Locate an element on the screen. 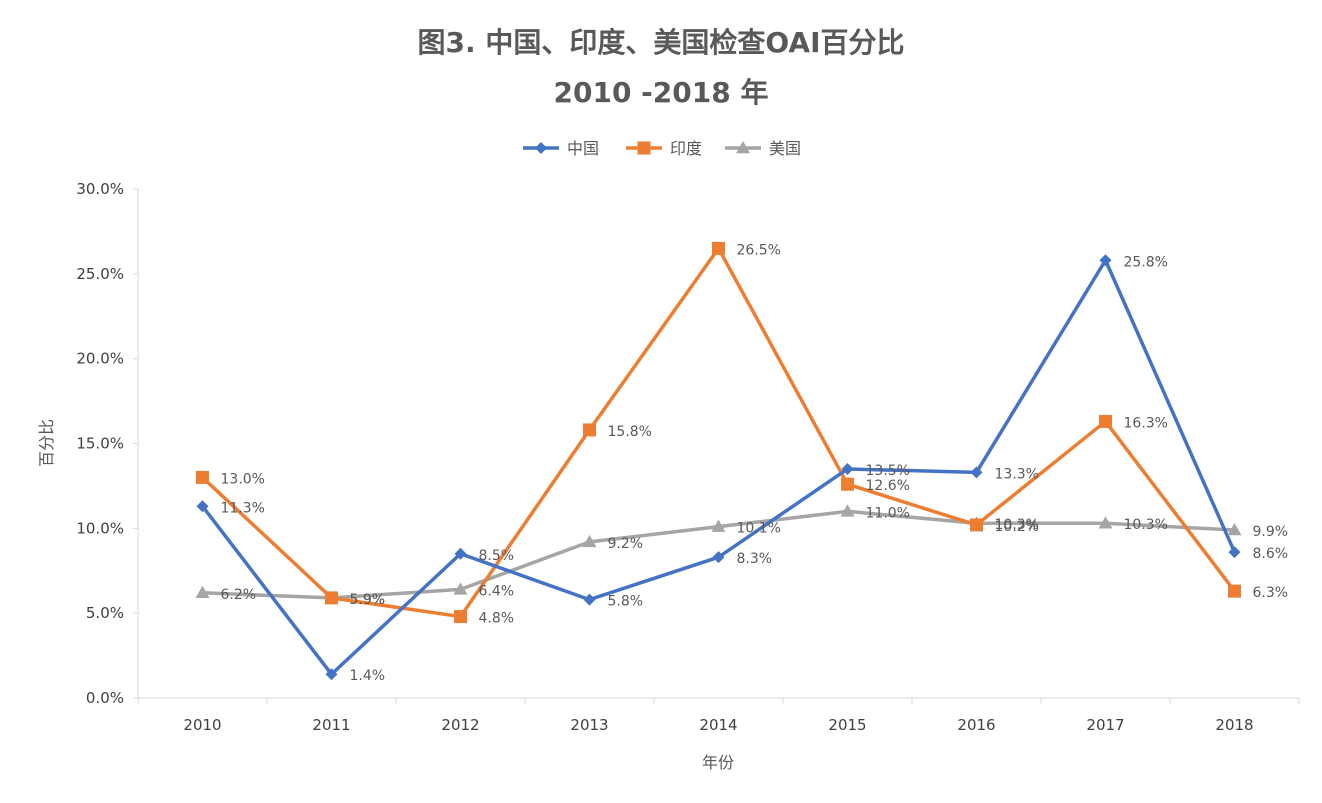  data-label: 5.8% is located at coordinates (626, 602).